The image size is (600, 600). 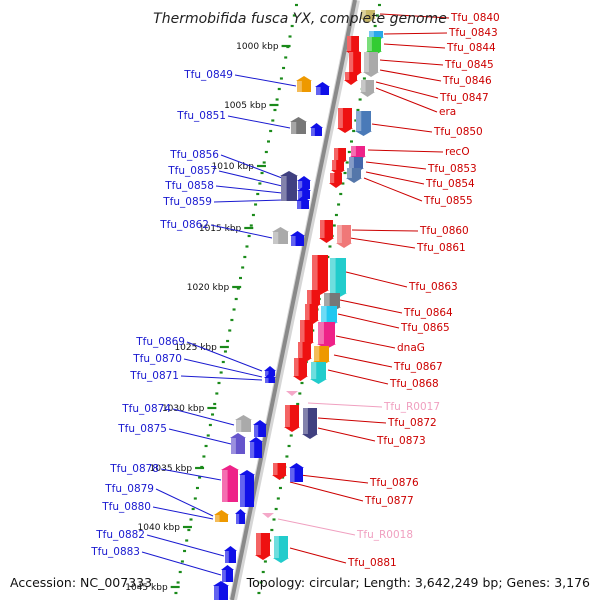 What do you see at coordinates (467, 81) in the screenshot?
I see `gene-label: Tfu_0846` at bounding box center [467, 81].